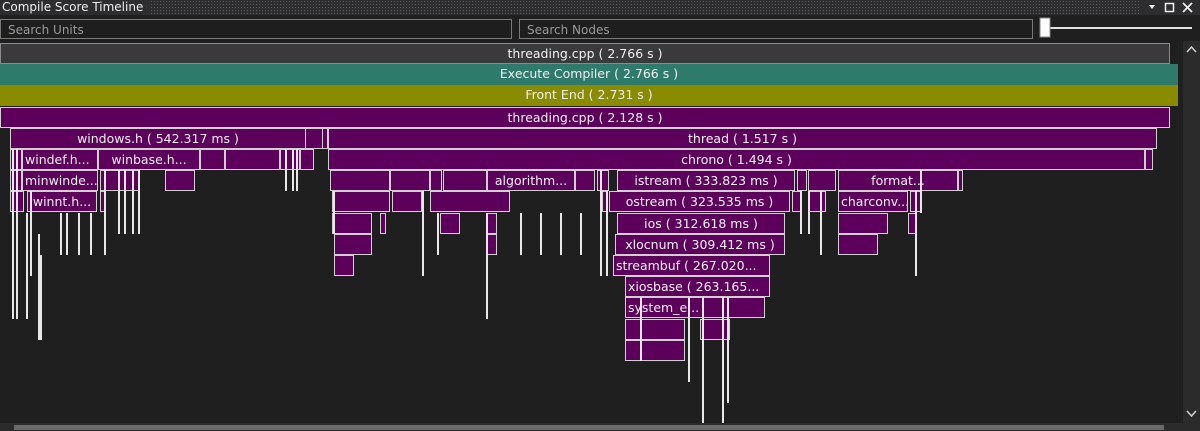 This screenshot has width=1200, height=431. I want to click on horizontal-scrollbar, so click(591, 427).